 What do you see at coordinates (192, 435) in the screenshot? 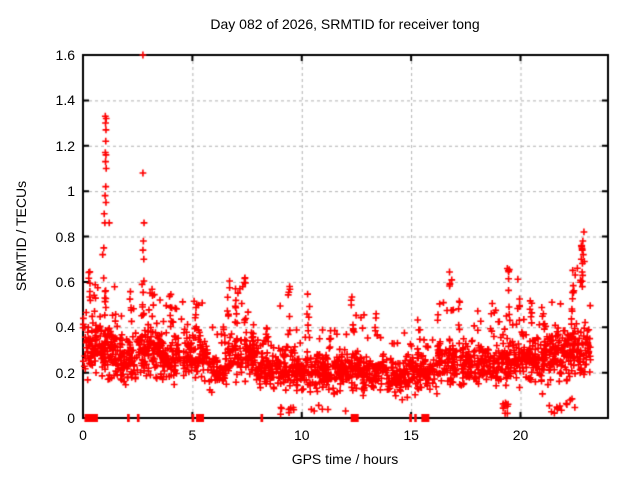
I see `x-tick-label: 5` at bounding box center [192, 435].